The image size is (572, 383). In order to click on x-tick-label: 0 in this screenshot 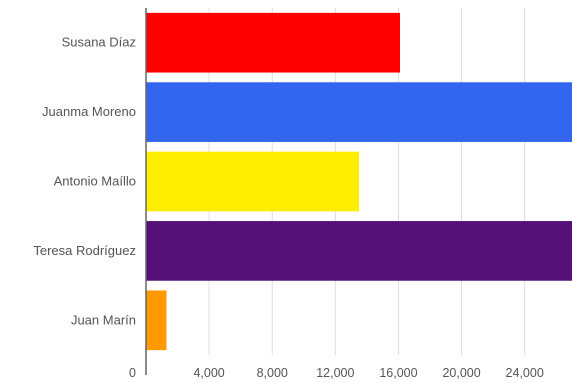, I will do `click(132, 373)`.